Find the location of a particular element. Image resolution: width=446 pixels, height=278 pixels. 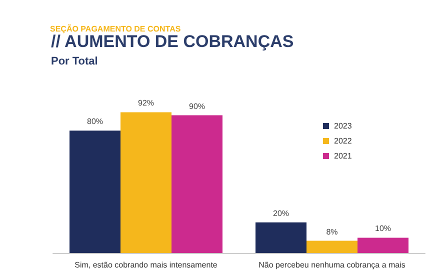

text: SEÇÃO PAGAMENTO DE CONTAS is located at coordinates (116, 29).